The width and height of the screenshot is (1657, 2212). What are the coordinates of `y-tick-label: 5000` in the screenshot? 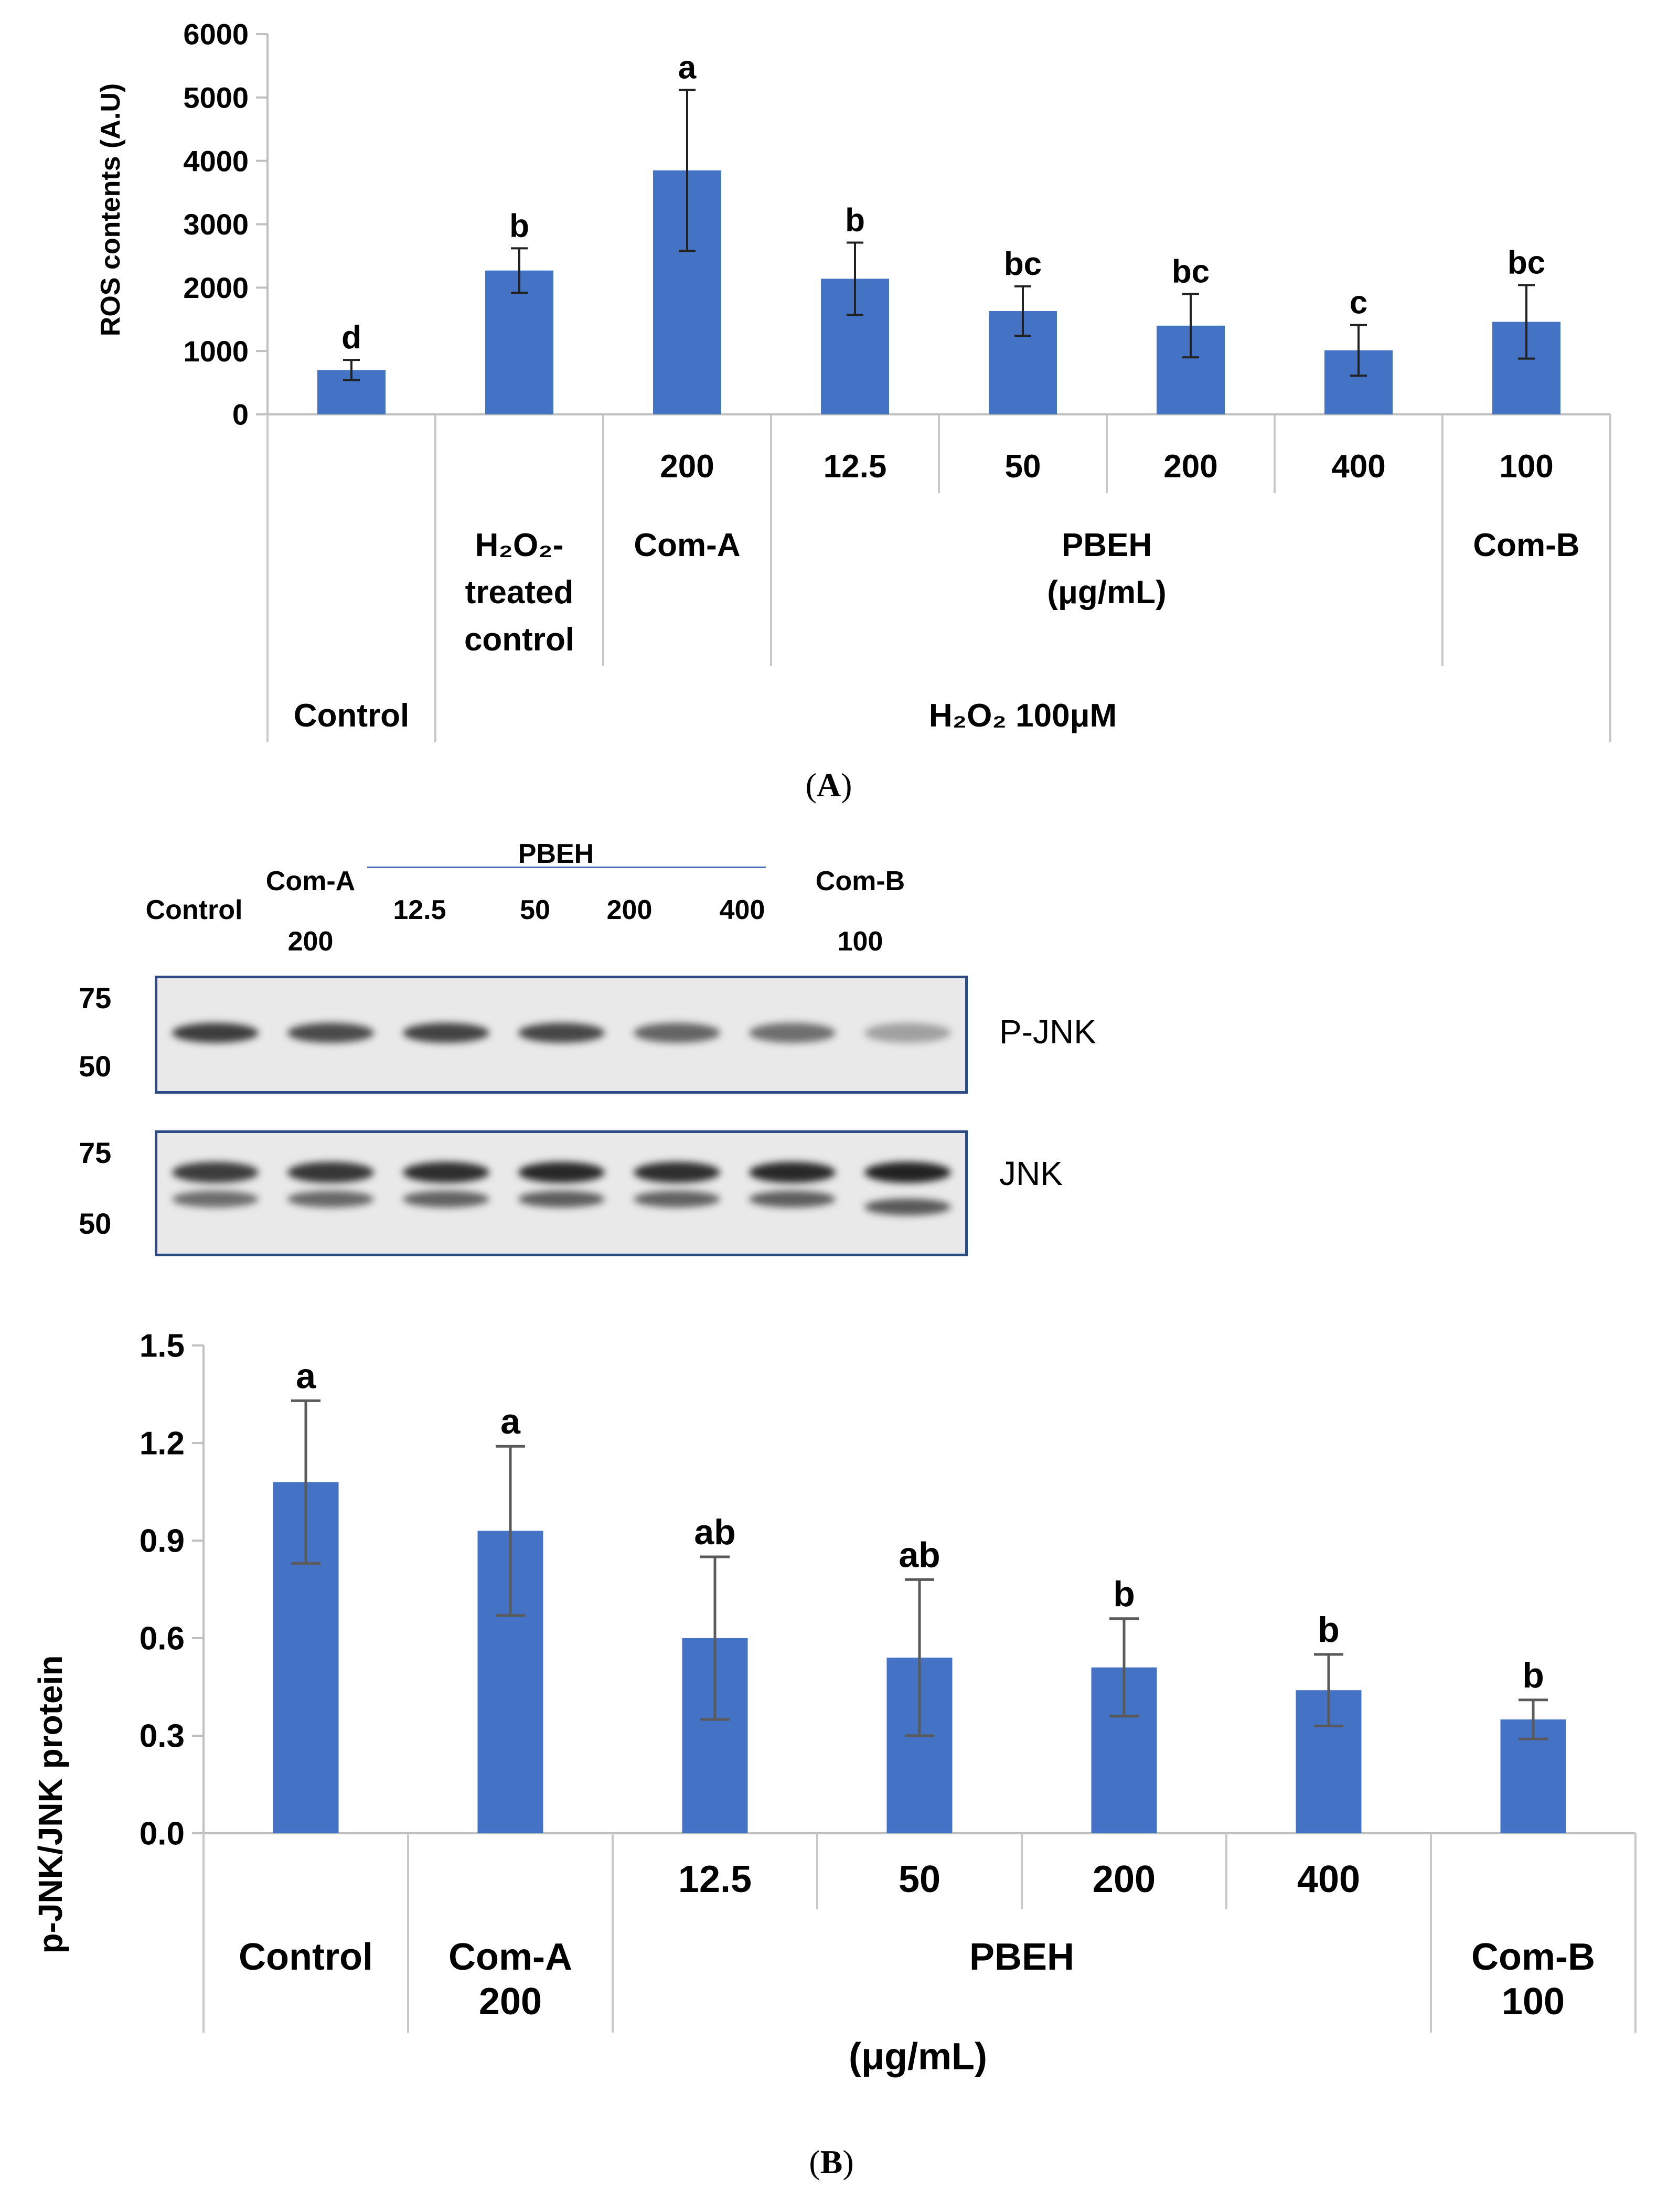 It's located at (216, 97).